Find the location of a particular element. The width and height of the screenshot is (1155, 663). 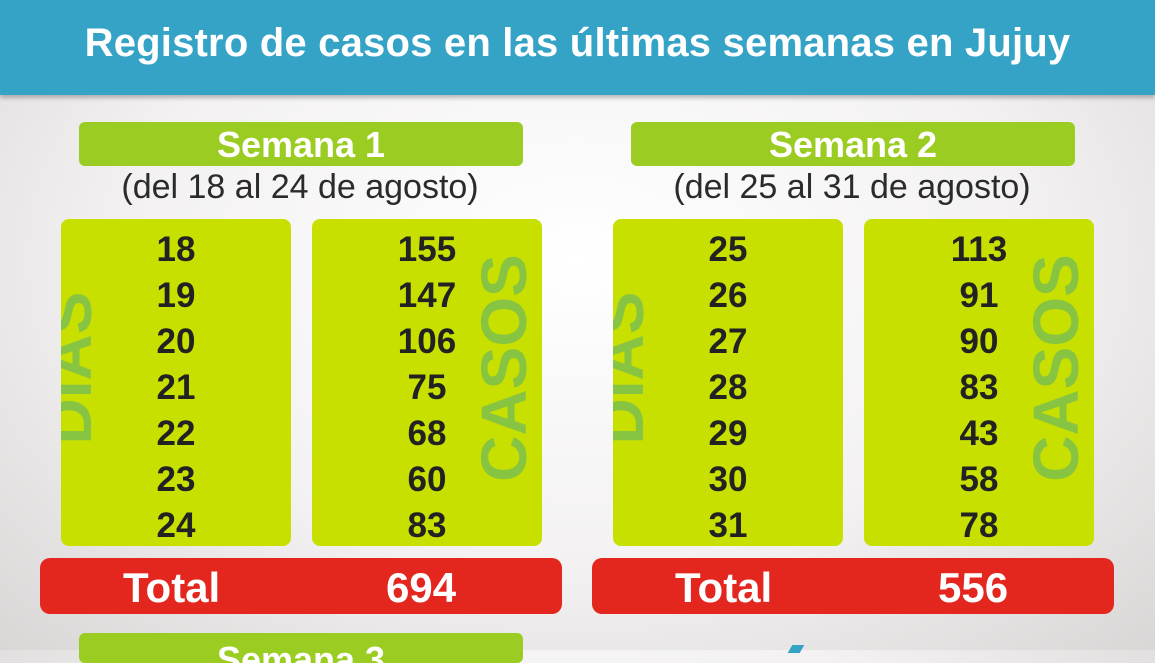

week-2-total-bar: Total 556 is located at coordinates (853, 586).